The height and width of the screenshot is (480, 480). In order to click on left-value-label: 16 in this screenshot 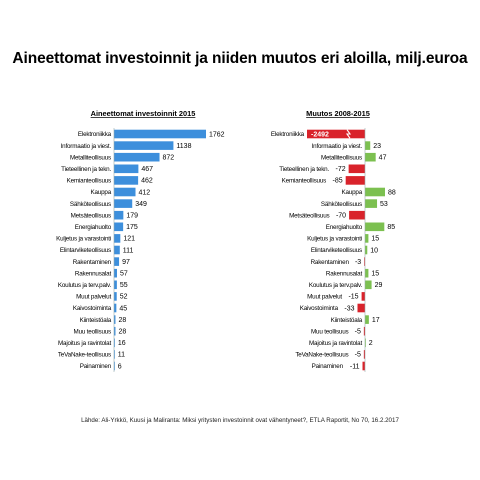, I will do `click(122, 343)`.